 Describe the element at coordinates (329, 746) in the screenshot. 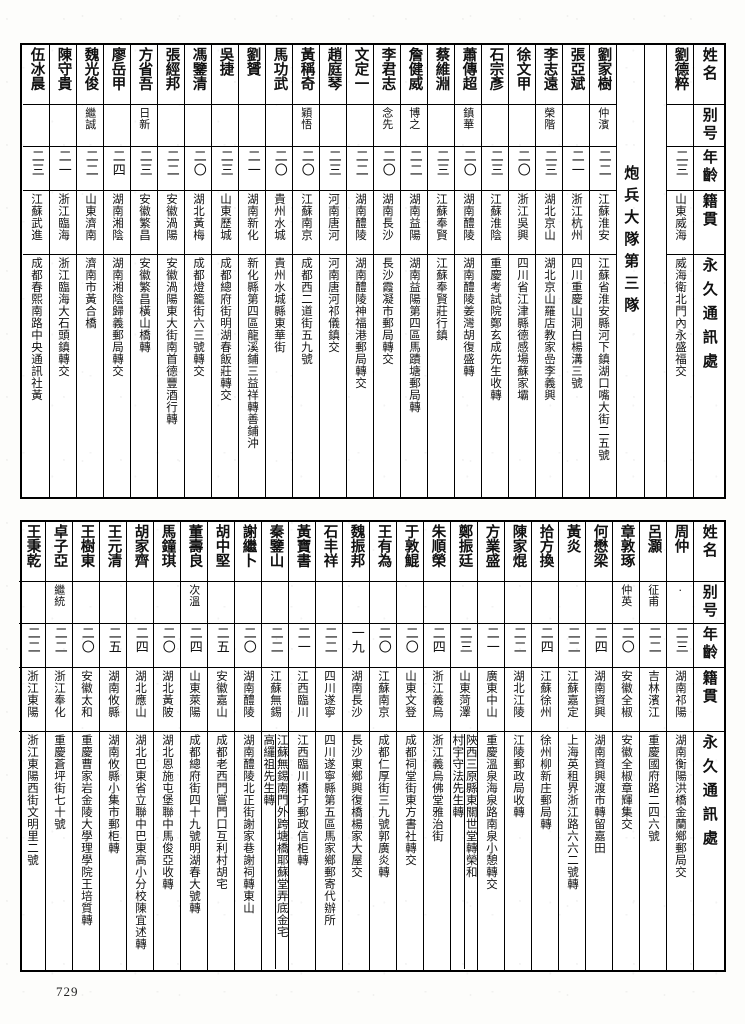

I see `roster-record-column: 石丰祥 二二 四川遂寧 四川遂寧縣第五區馬家鄉郵寄代辦所` at that location.